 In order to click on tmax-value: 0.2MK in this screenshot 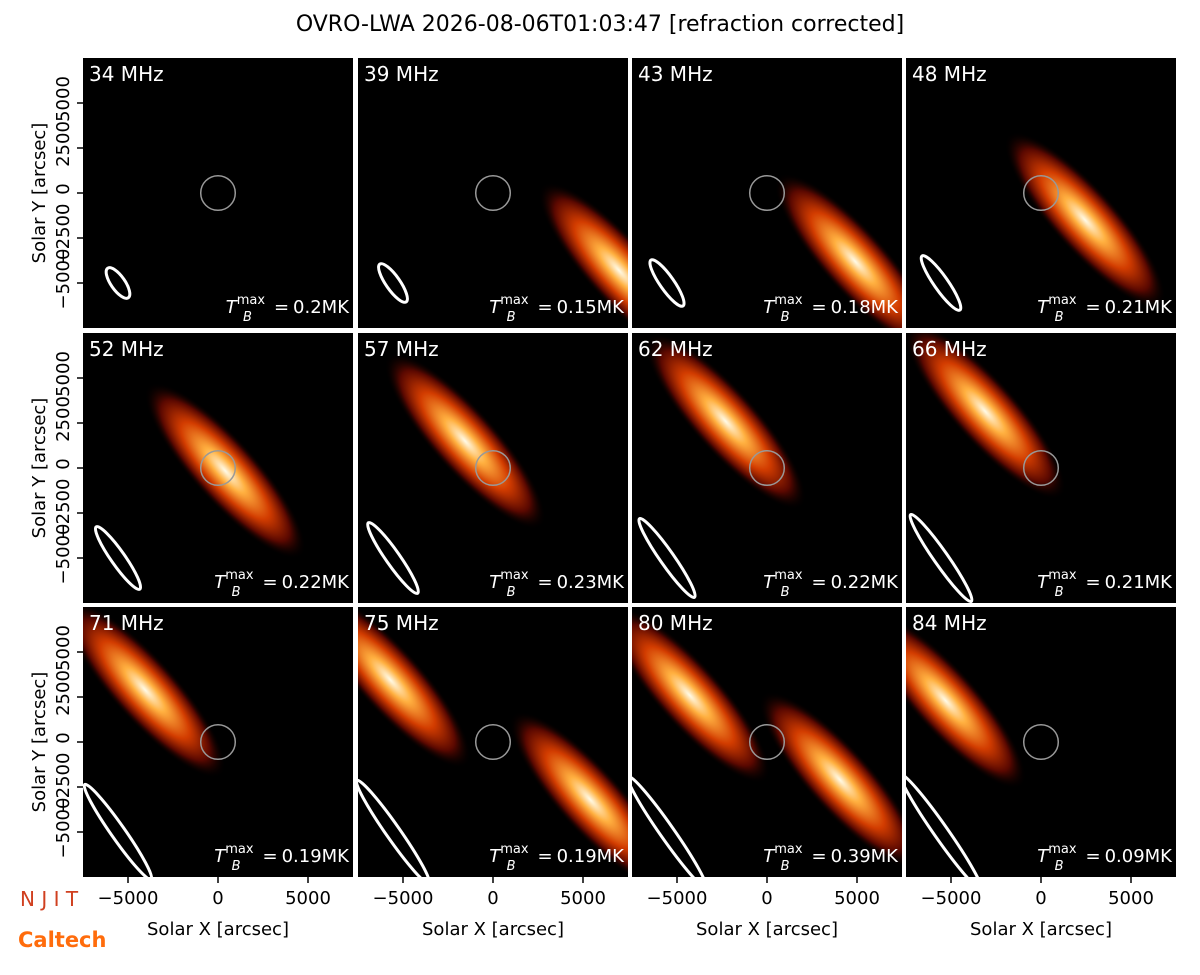, I will do `click(321, 307)`.